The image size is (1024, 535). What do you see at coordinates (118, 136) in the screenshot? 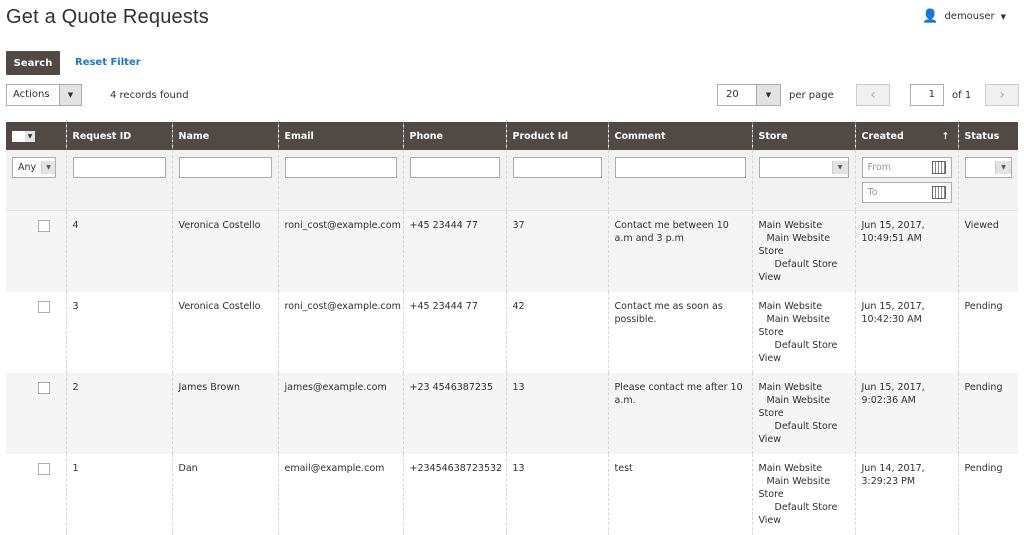
I see `col-request-id: Request ID` at bounding box center [118, 136].